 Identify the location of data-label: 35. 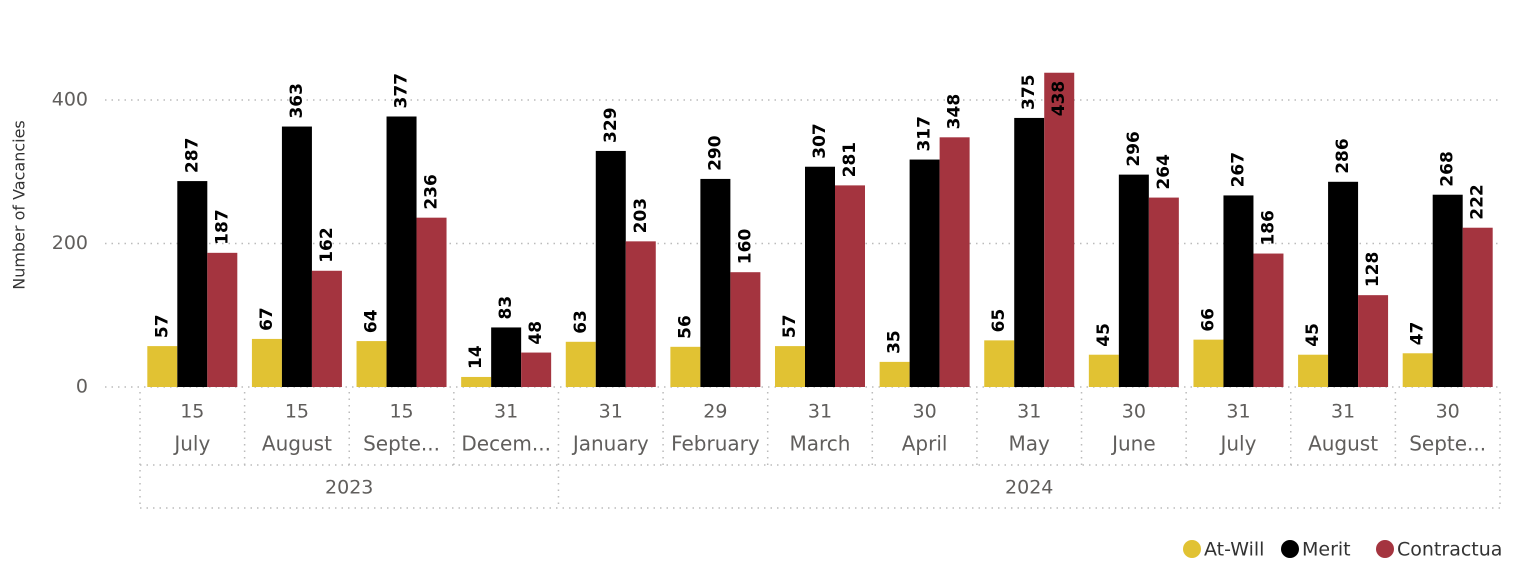
(895, 342).